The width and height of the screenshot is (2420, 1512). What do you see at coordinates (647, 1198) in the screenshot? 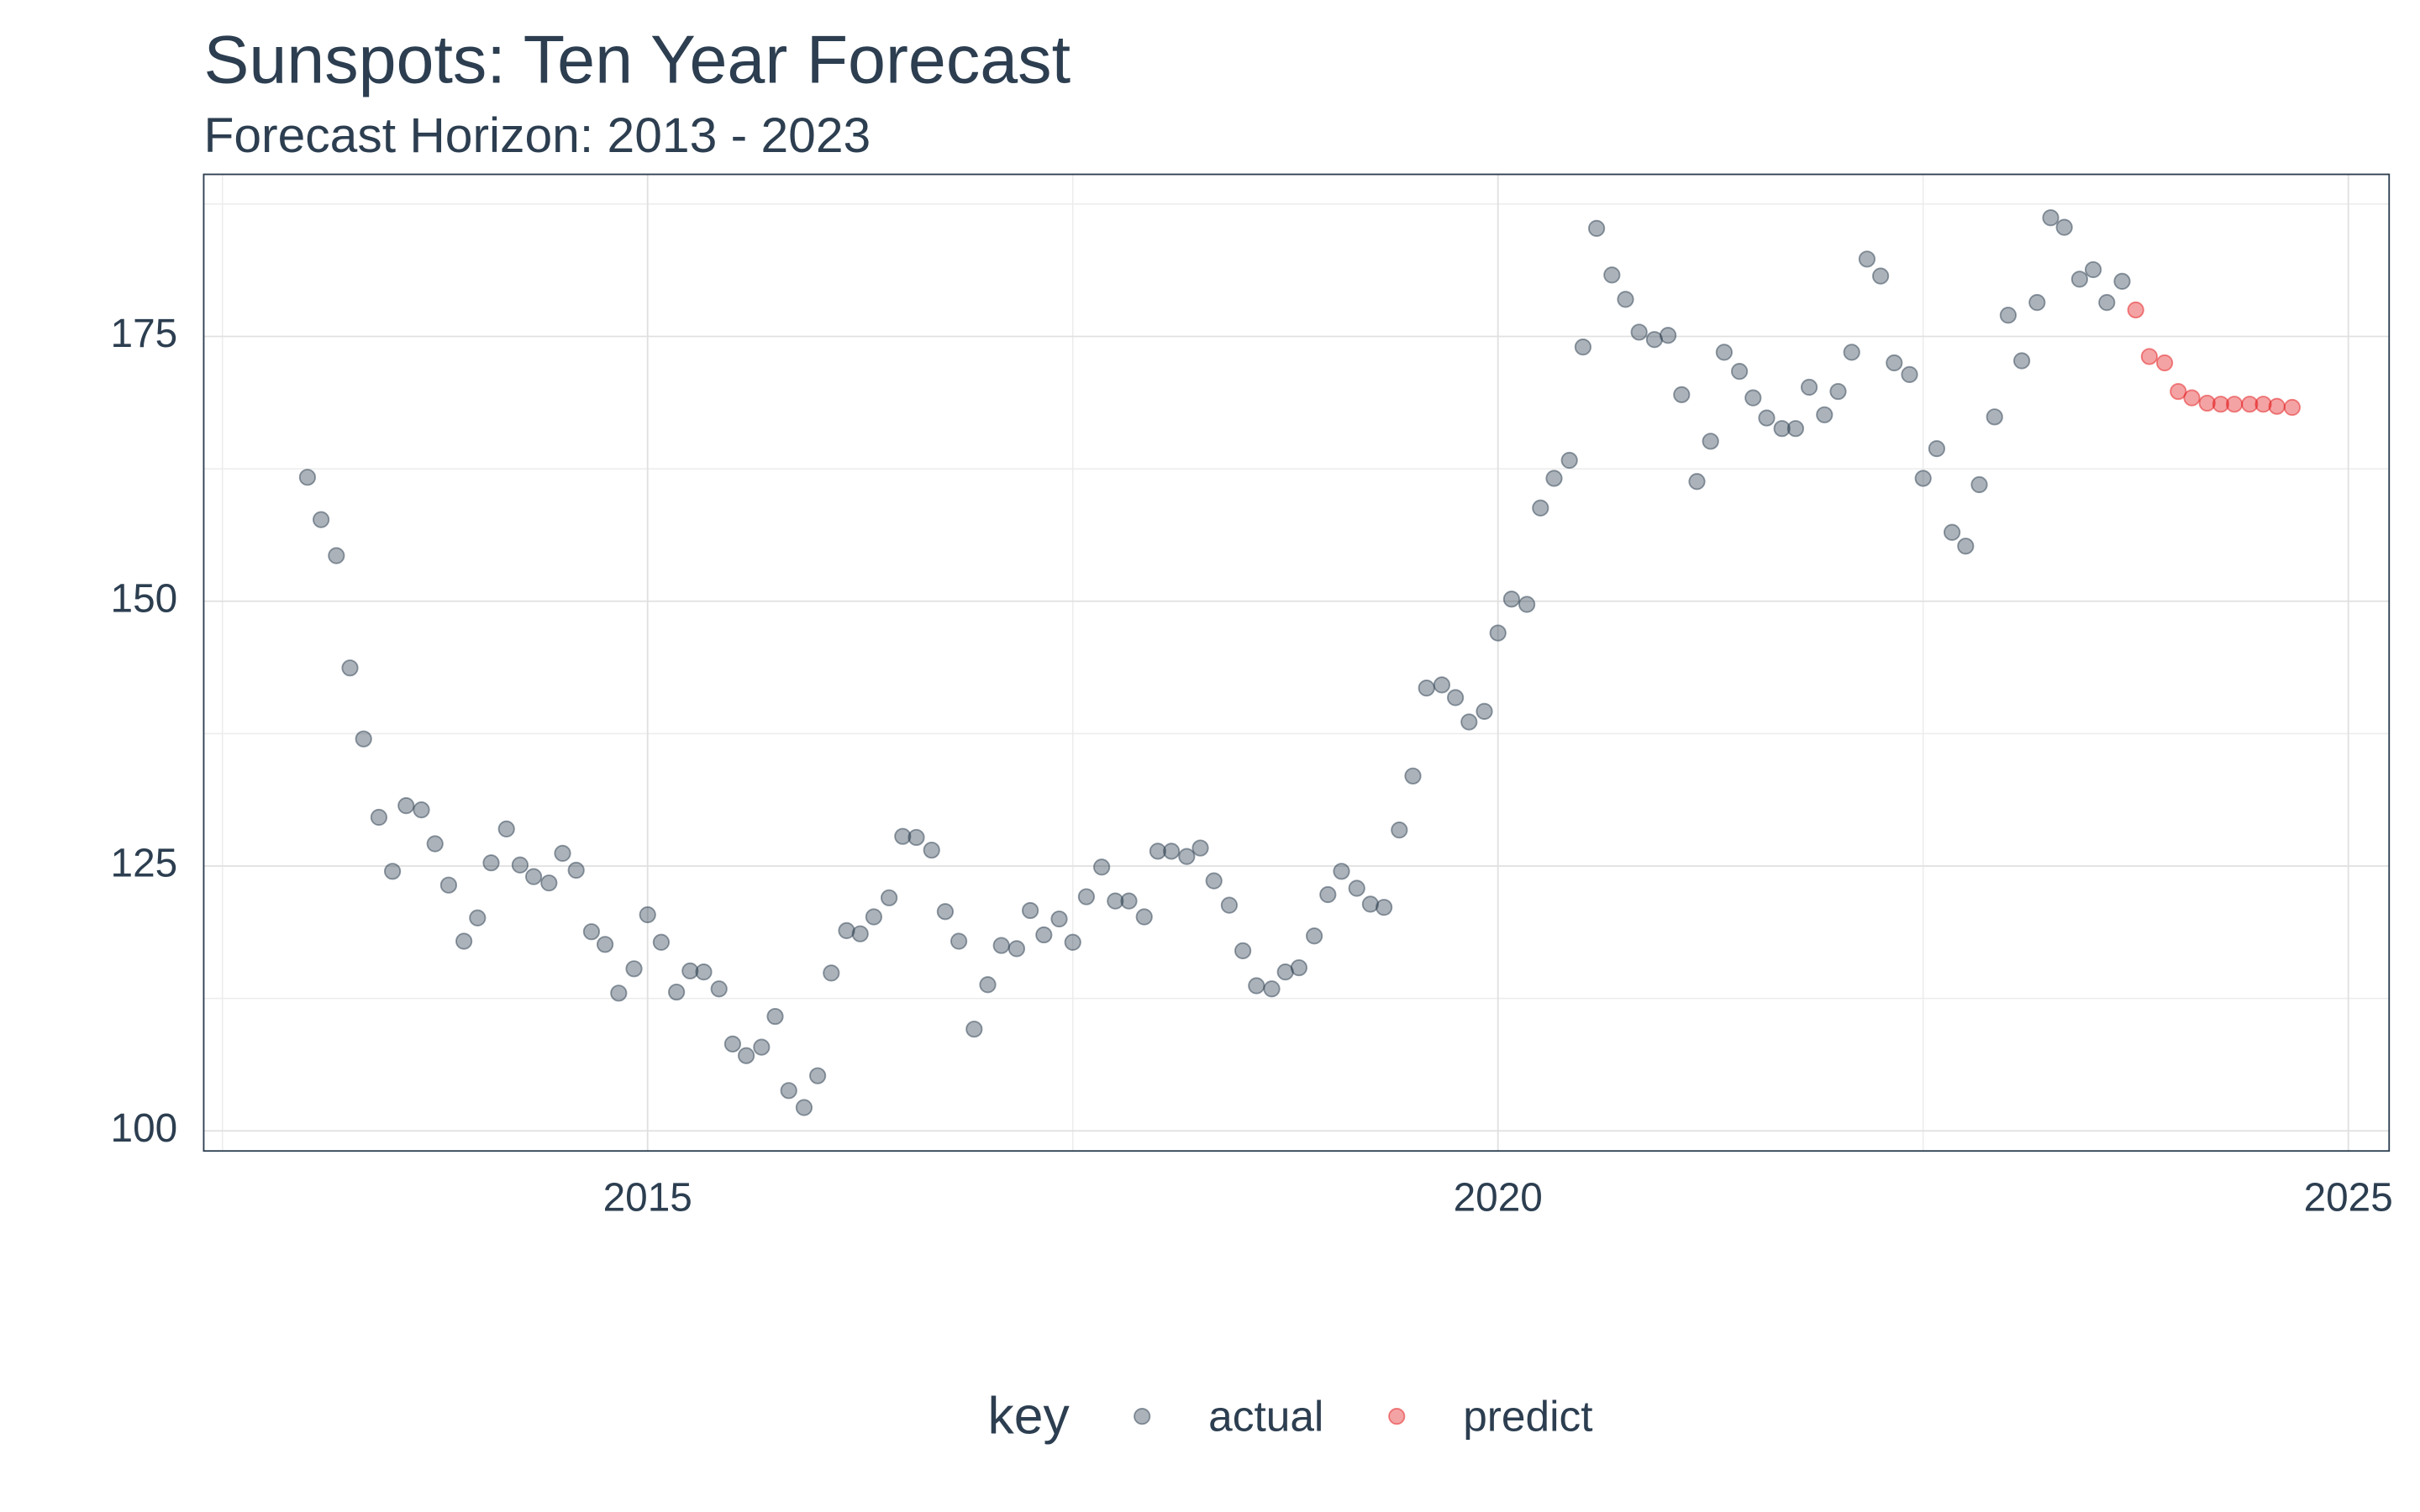
I see `x-tick-label: 2015` at bounding box center [647, 1198].